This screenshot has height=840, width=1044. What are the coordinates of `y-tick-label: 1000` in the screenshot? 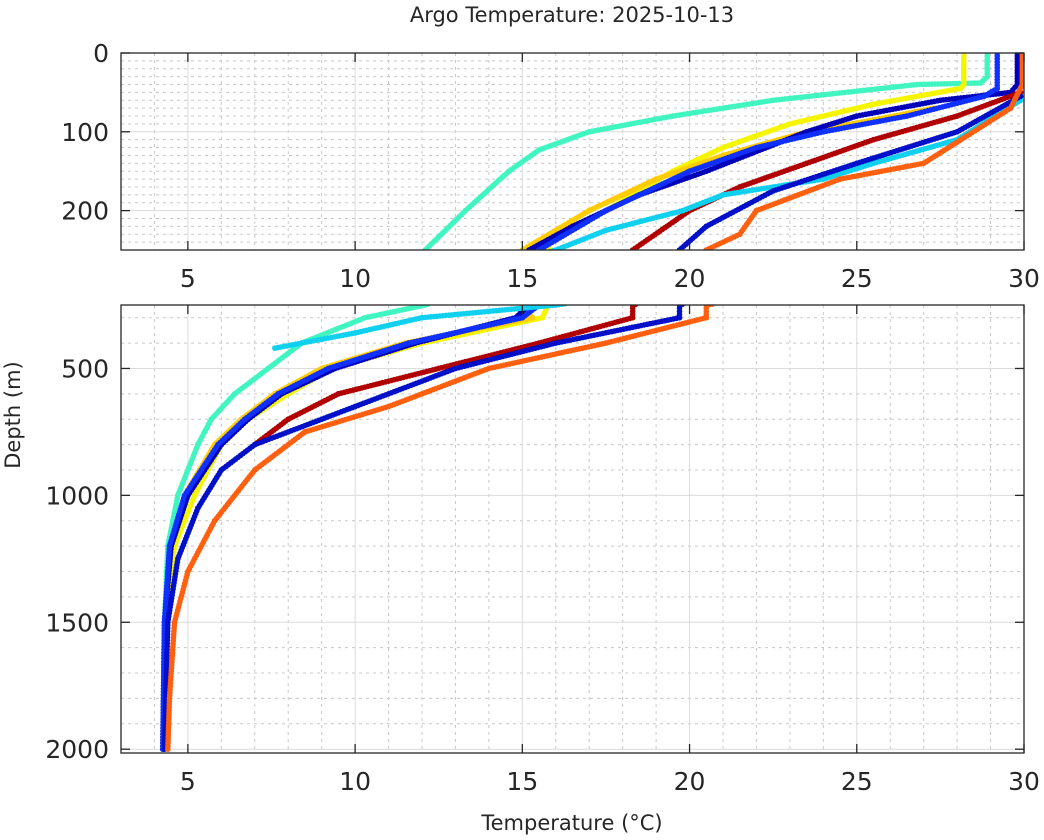 It's located at (77, 495).